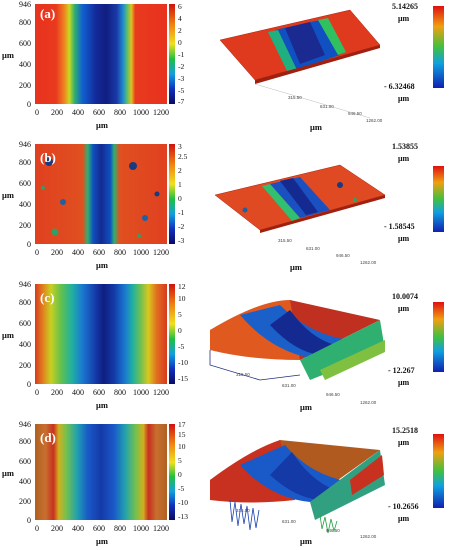 This screenshot has height=550, width=455. What do you see at coordinates (401, 370) in the screenshot?
I see `view3d-min-label: - 12.267` at bounding box center [401, 370].